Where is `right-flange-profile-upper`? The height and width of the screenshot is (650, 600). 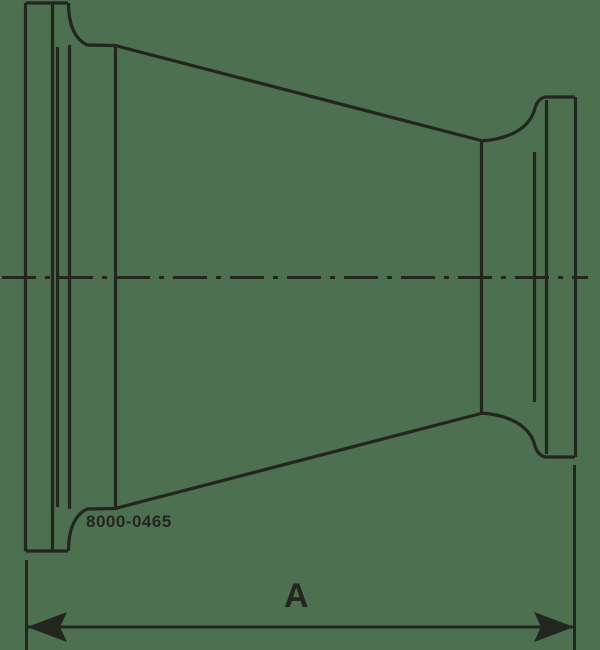
right-flange-profile-upper is located at coordinates (527, 119).